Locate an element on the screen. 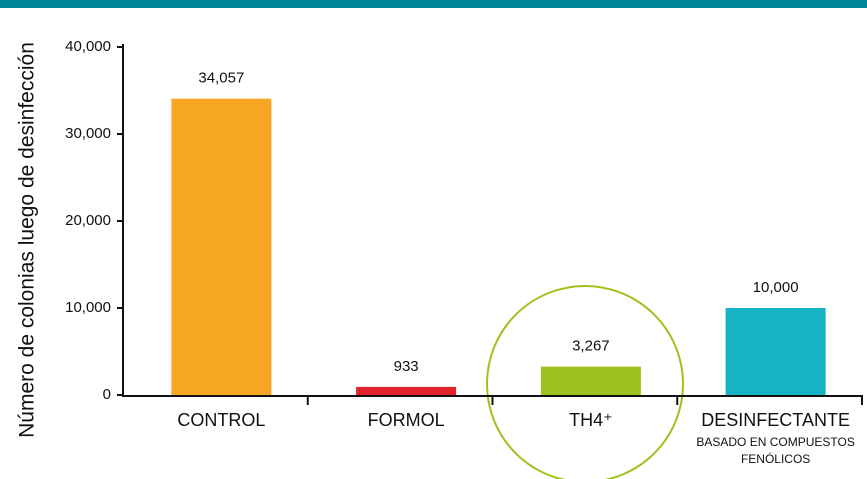  x-tick-label: TH4⁺ is located at coordinates (591, 420).